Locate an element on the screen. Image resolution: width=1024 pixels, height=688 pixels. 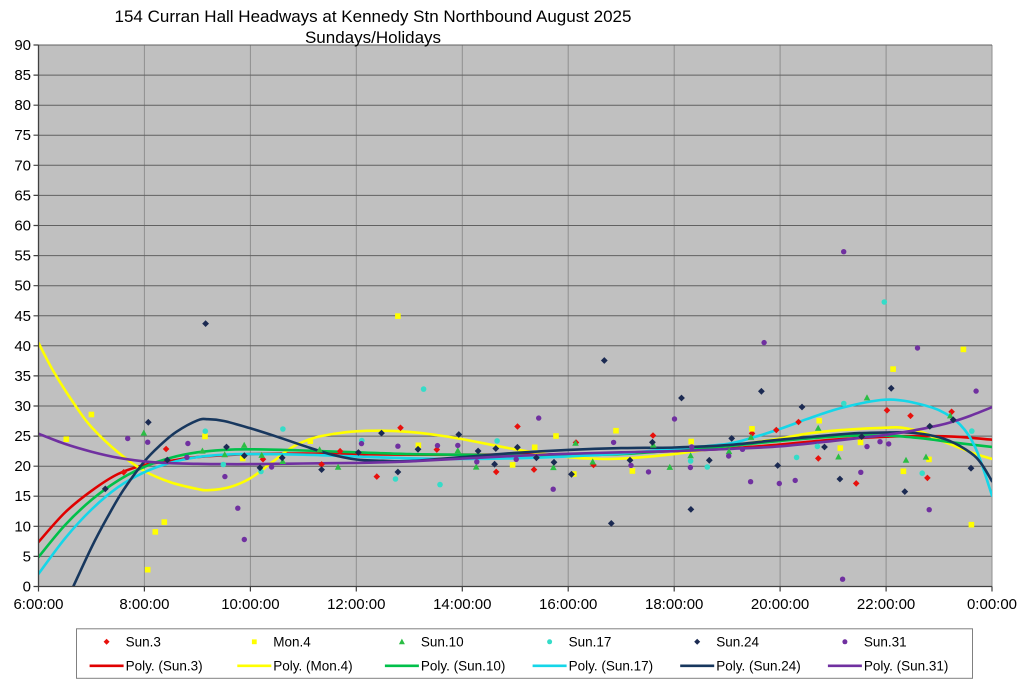
svg-text: 65 is located at coordinates (22, 195).